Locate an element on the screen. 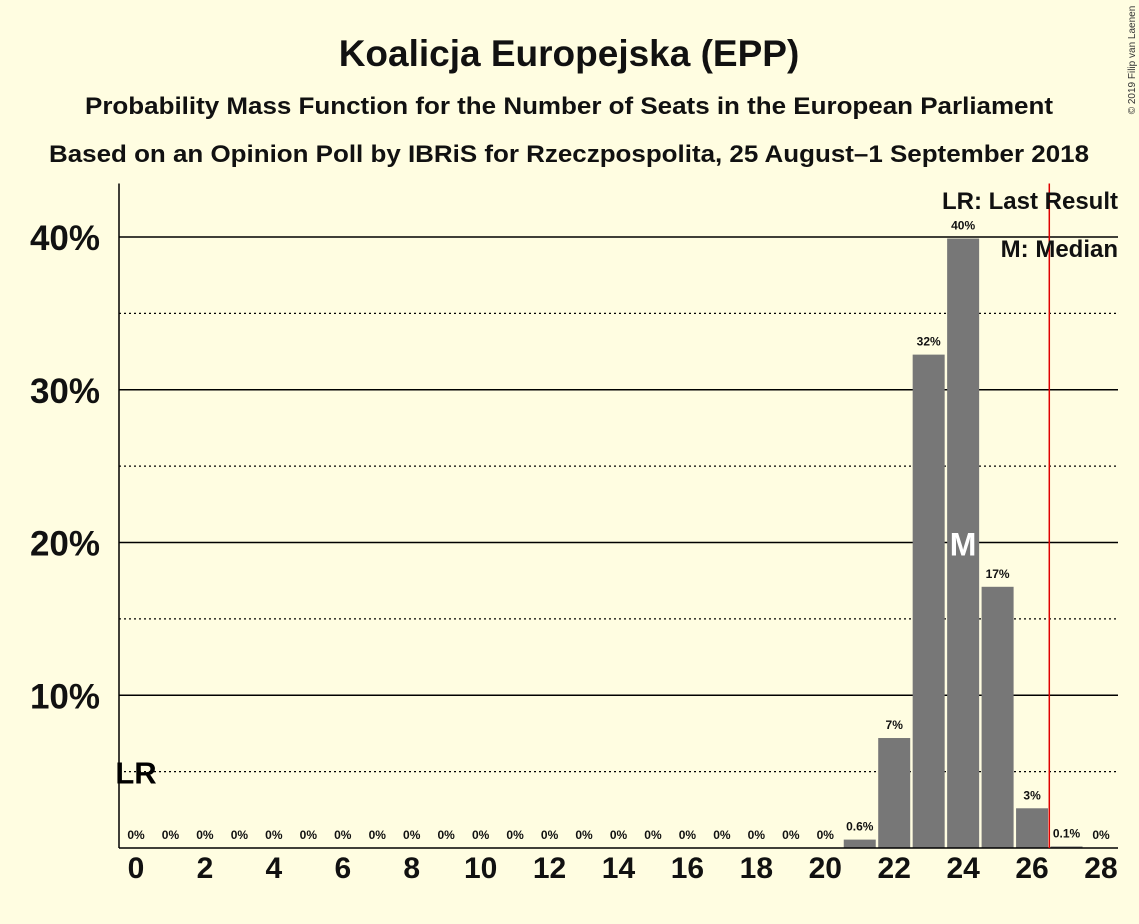 This screenshot has height=924, width=1139. data-label-seat-6: 0% is located at coordinates (343, 835).